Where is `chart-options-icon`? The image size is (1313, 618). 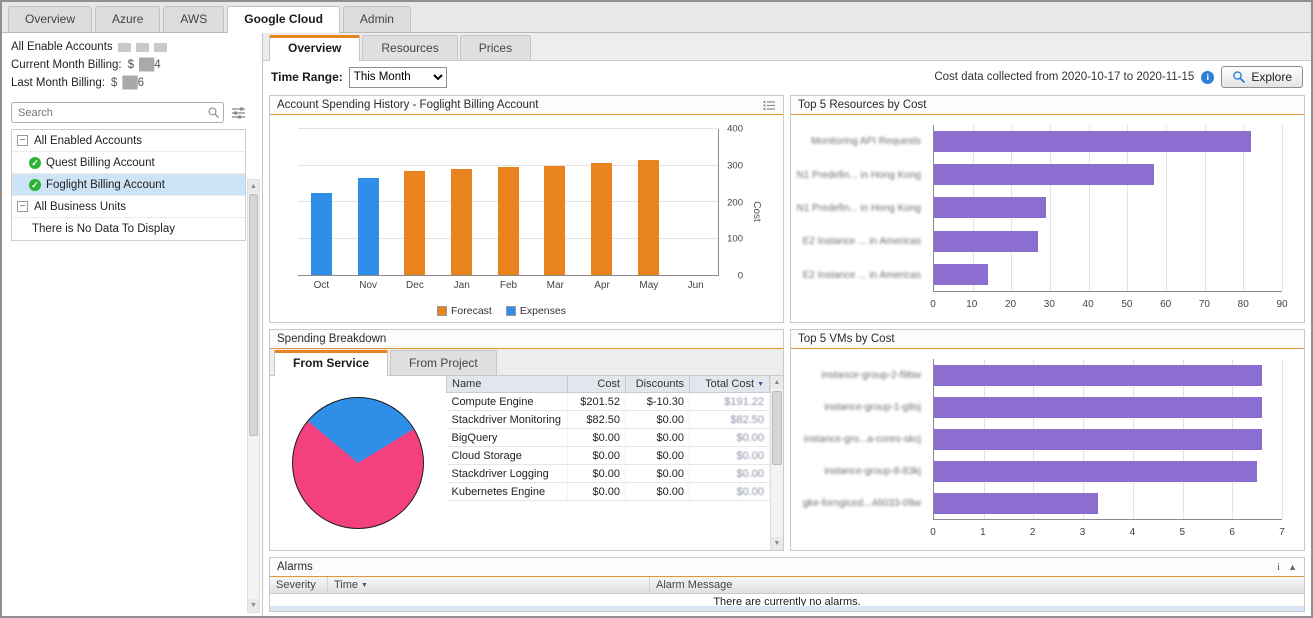 chart-options-icon is located at coordinates (769, 105).